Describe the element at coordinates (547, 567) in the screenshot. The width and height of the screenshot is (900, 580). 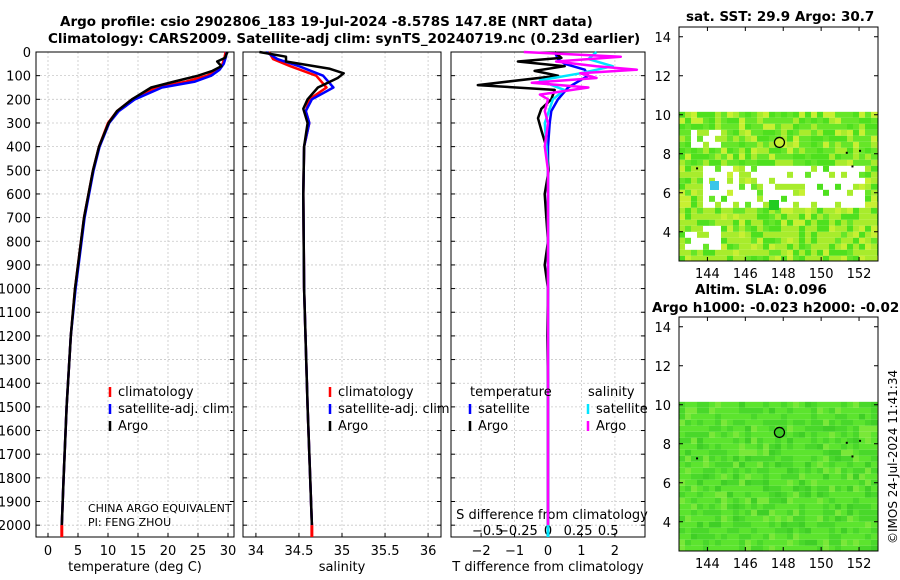
I see `x-axis-label: T difference from climatology` at that location.